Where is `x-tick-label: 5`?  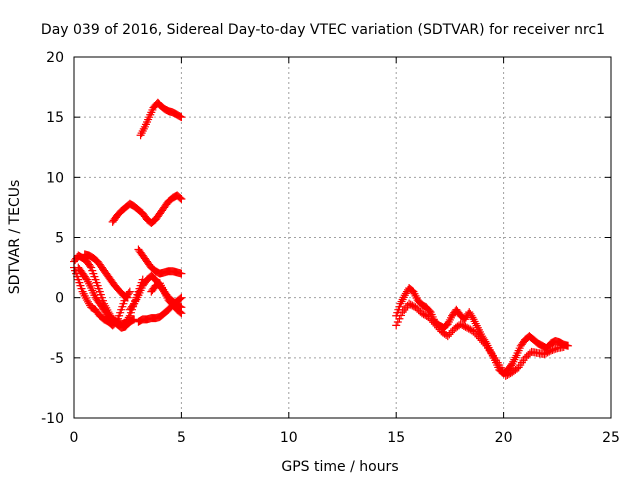 x-tick-label: 5 is located at coordinates (181, 438).